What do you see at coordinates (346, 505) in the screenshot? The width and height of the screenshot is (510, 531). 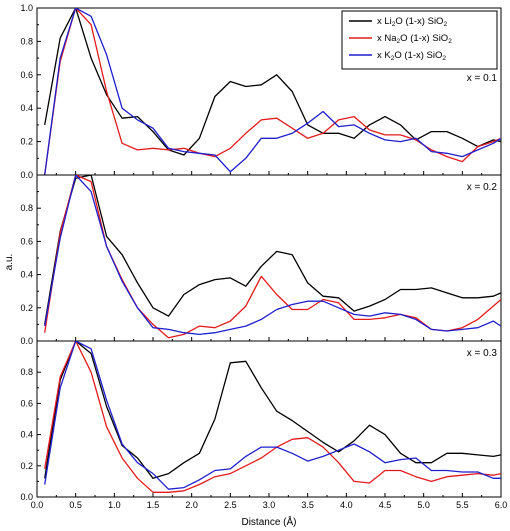 I see `x-tick-label: 4.0` at bounding box center [346, 505].